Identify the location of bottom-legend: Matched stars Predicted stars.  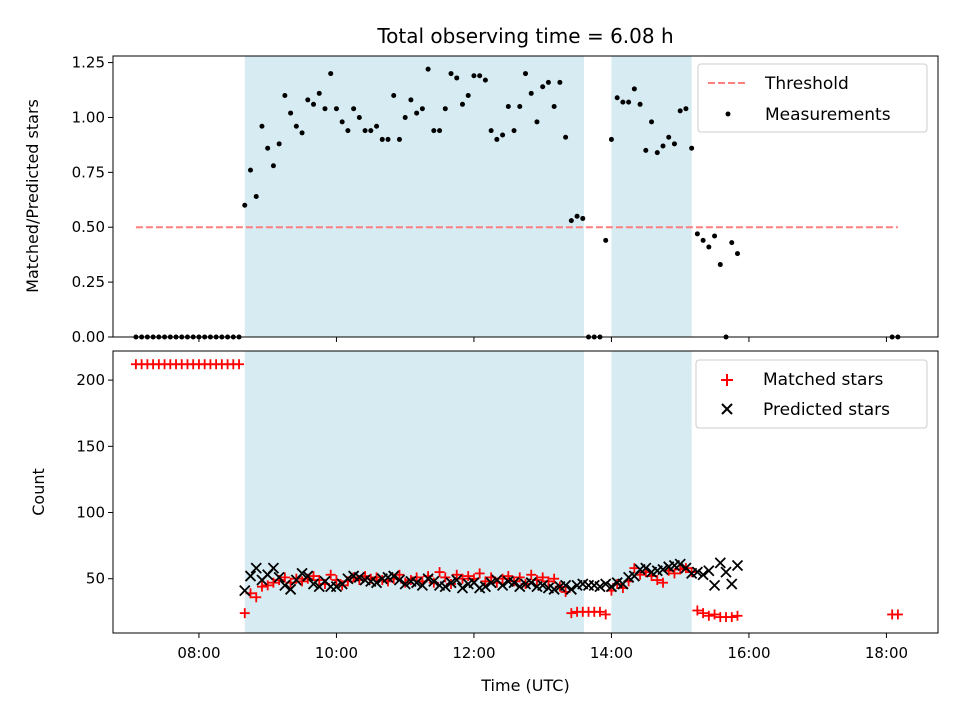
(811, 394).